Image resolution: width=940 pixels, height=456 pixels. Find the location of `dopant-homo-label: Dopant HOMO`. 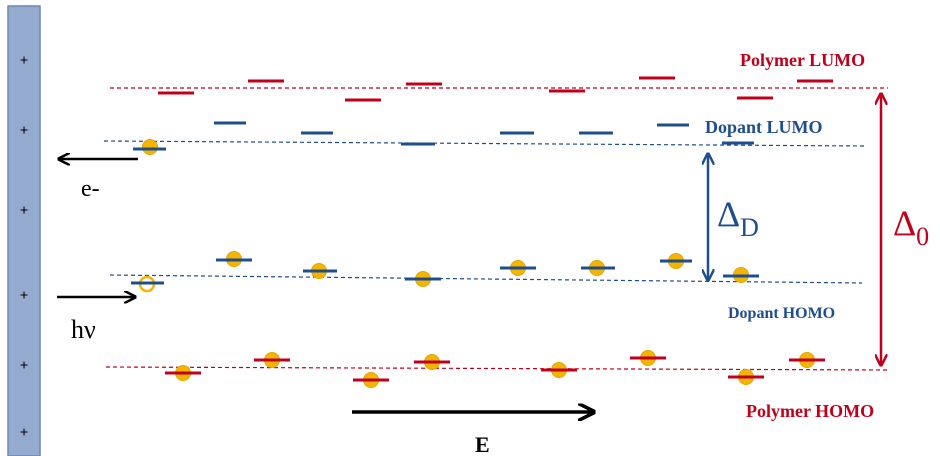

dopant-homo-label: Dopant HOMO is located at coordinates (781, 313).